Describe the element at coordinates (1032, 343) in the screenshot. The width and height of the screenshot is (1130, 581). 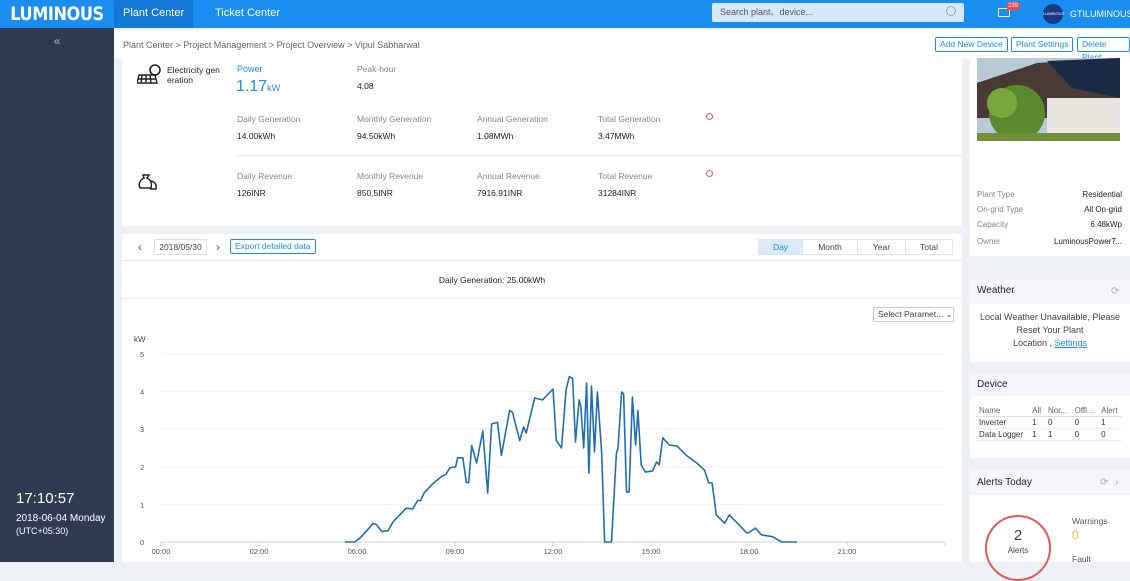
I see `weather-msg-line: Location ,` at that location.